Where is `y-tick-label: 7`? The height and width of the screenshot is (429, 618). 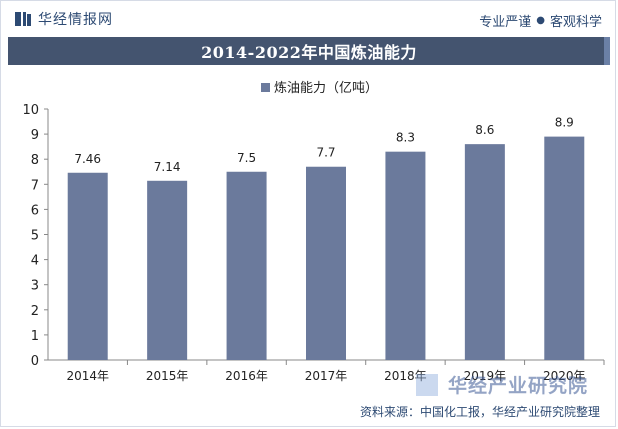 y-tick-label: 7 is located at coordinates (35, 185).